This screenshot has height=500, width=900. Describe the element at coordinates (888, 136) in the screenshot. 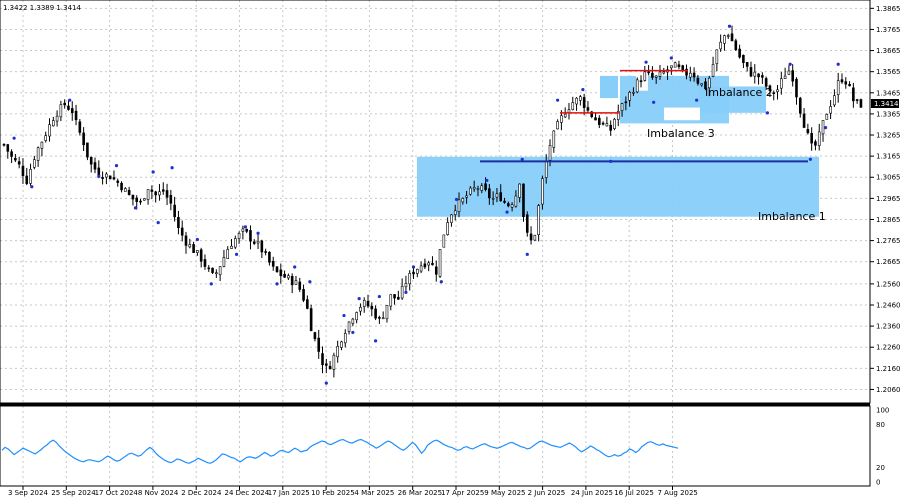

I see `price-tick-label: 1.3265` at that location.